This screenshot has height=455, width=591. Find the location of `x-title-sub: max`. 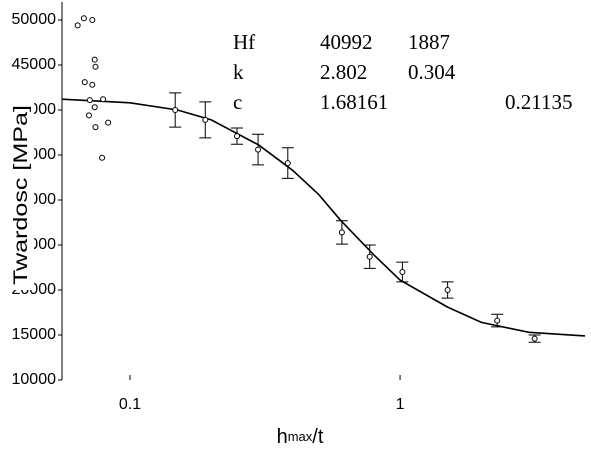

x-title-sub: max is located at coordinates (300, 436).